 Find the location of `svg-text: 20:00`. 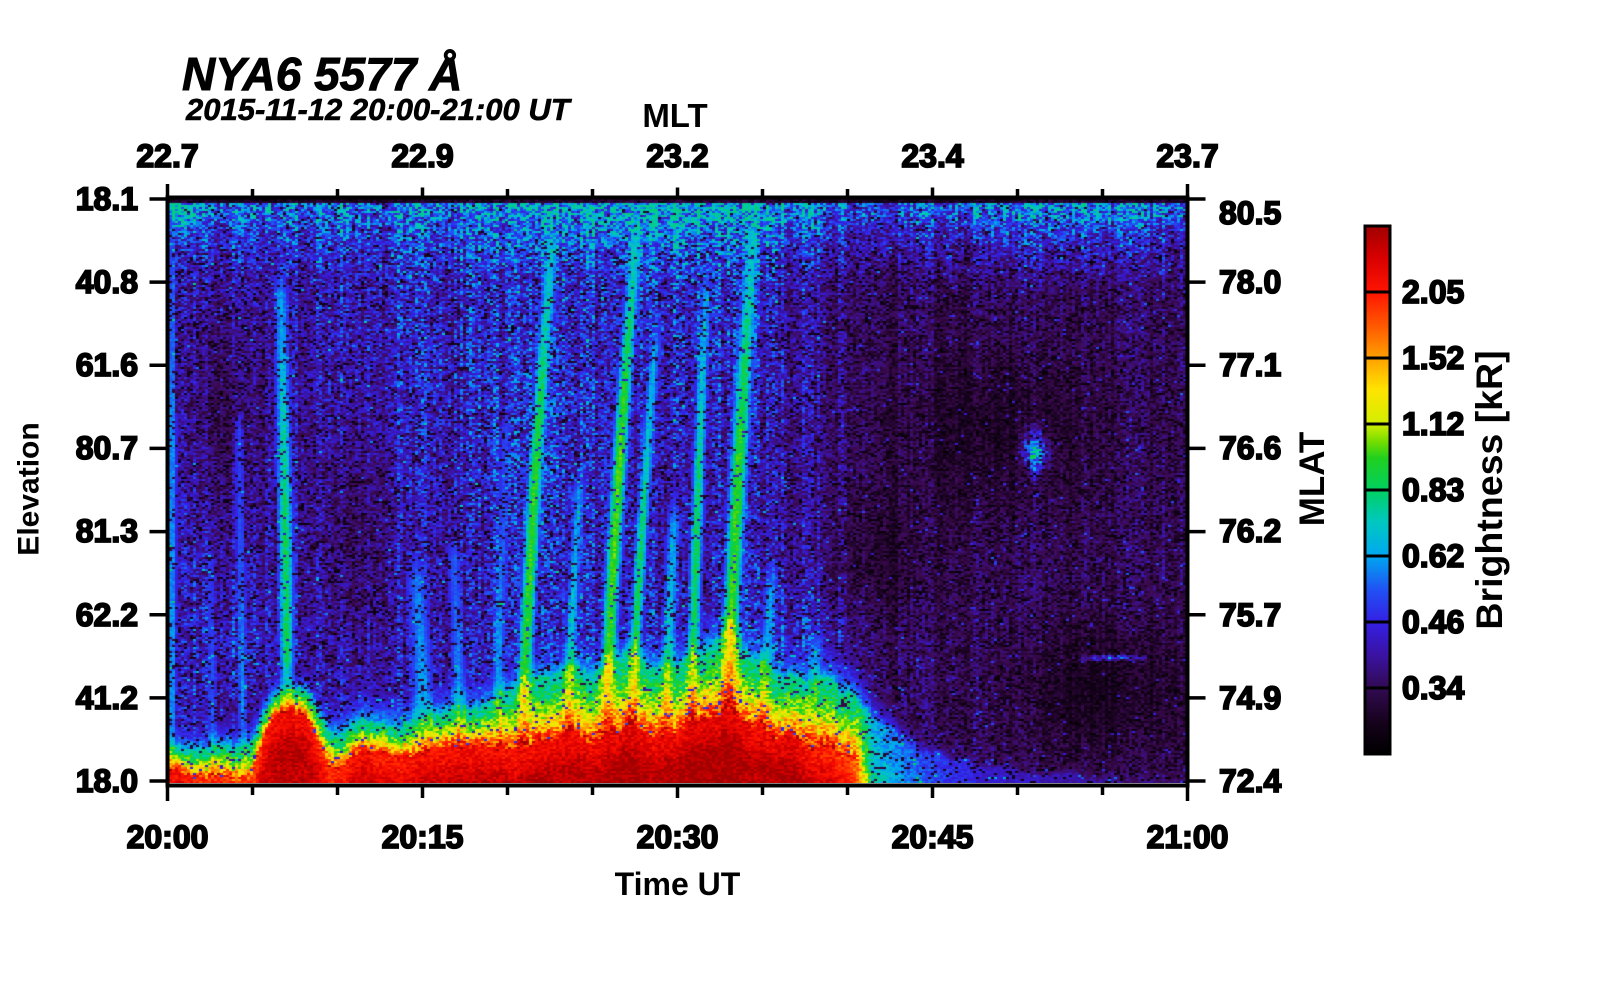

svg-text: 20:00 is located at coordinates (168, 837).